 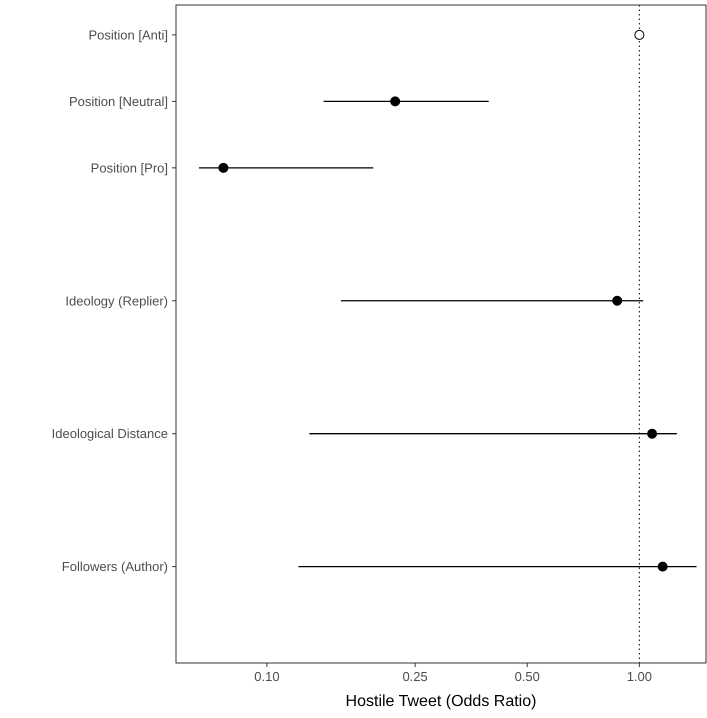 What do you see at coordinates (129, 168) in the screenshot?
I see `y-tick-label: Position [Pro]` at bounding box center [129, 168].